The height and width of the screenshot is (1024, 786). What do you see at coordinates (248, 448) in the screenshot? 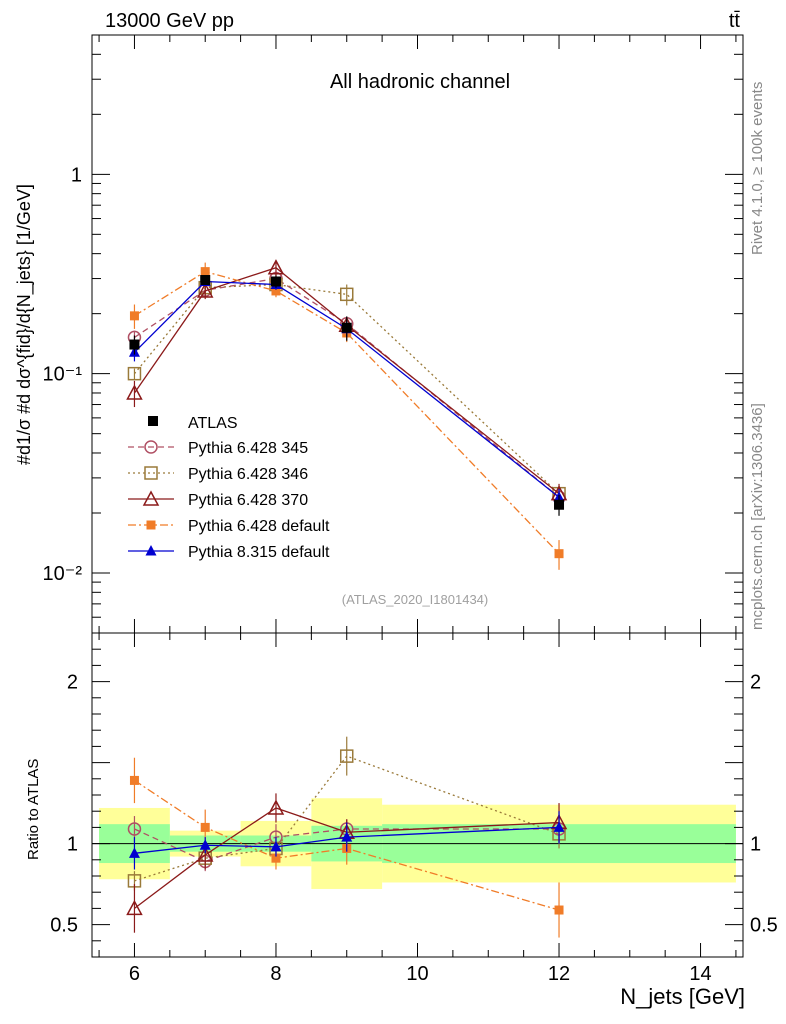
I see `legend-label: Pythia 6.428 345` at bounding box center [248, 448].